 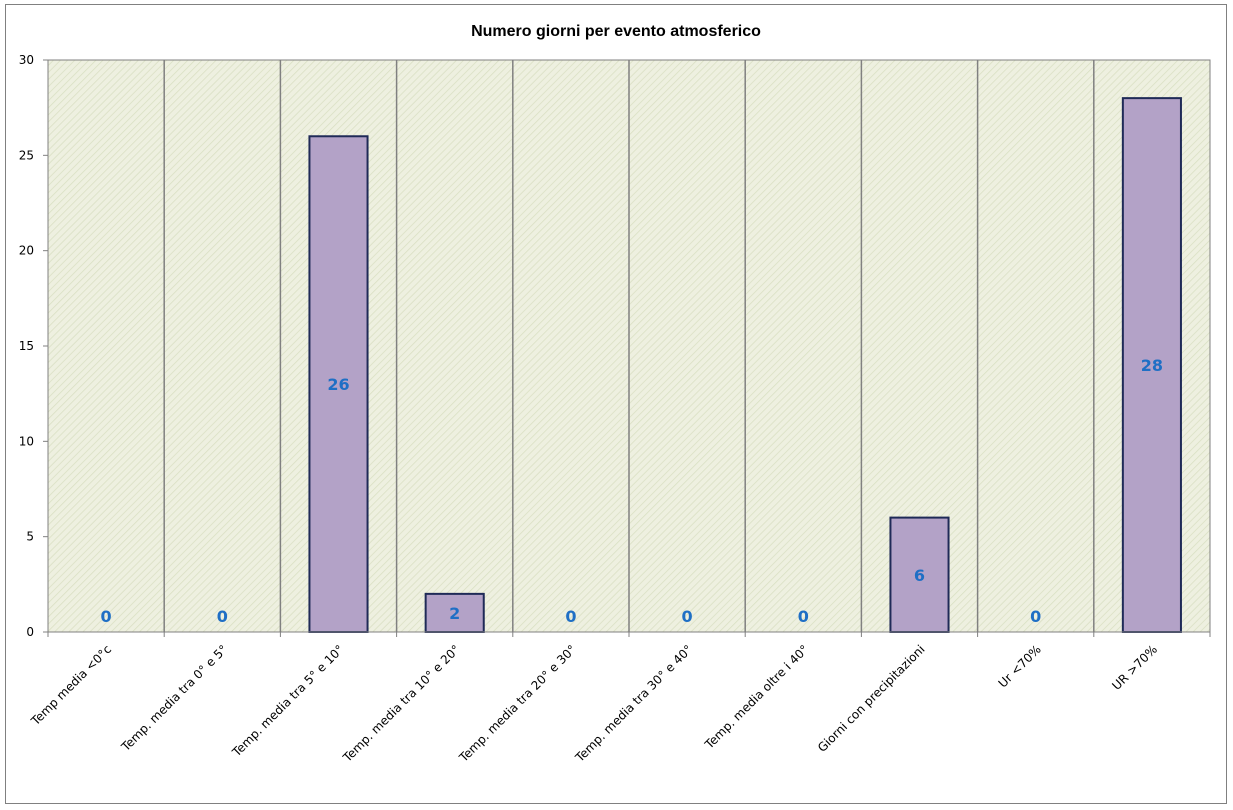 I want to click on y-tick-label: 10, so click(x=26, y=441).